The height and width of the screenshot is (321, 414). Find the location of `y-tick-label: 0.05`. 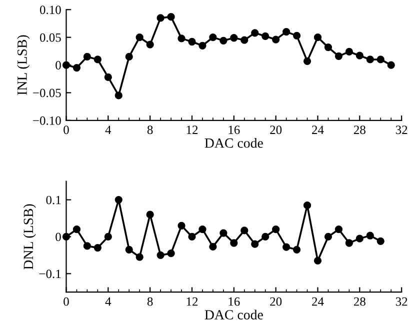

y-tick-label: 0.05 is located at coordinates (50, 37).